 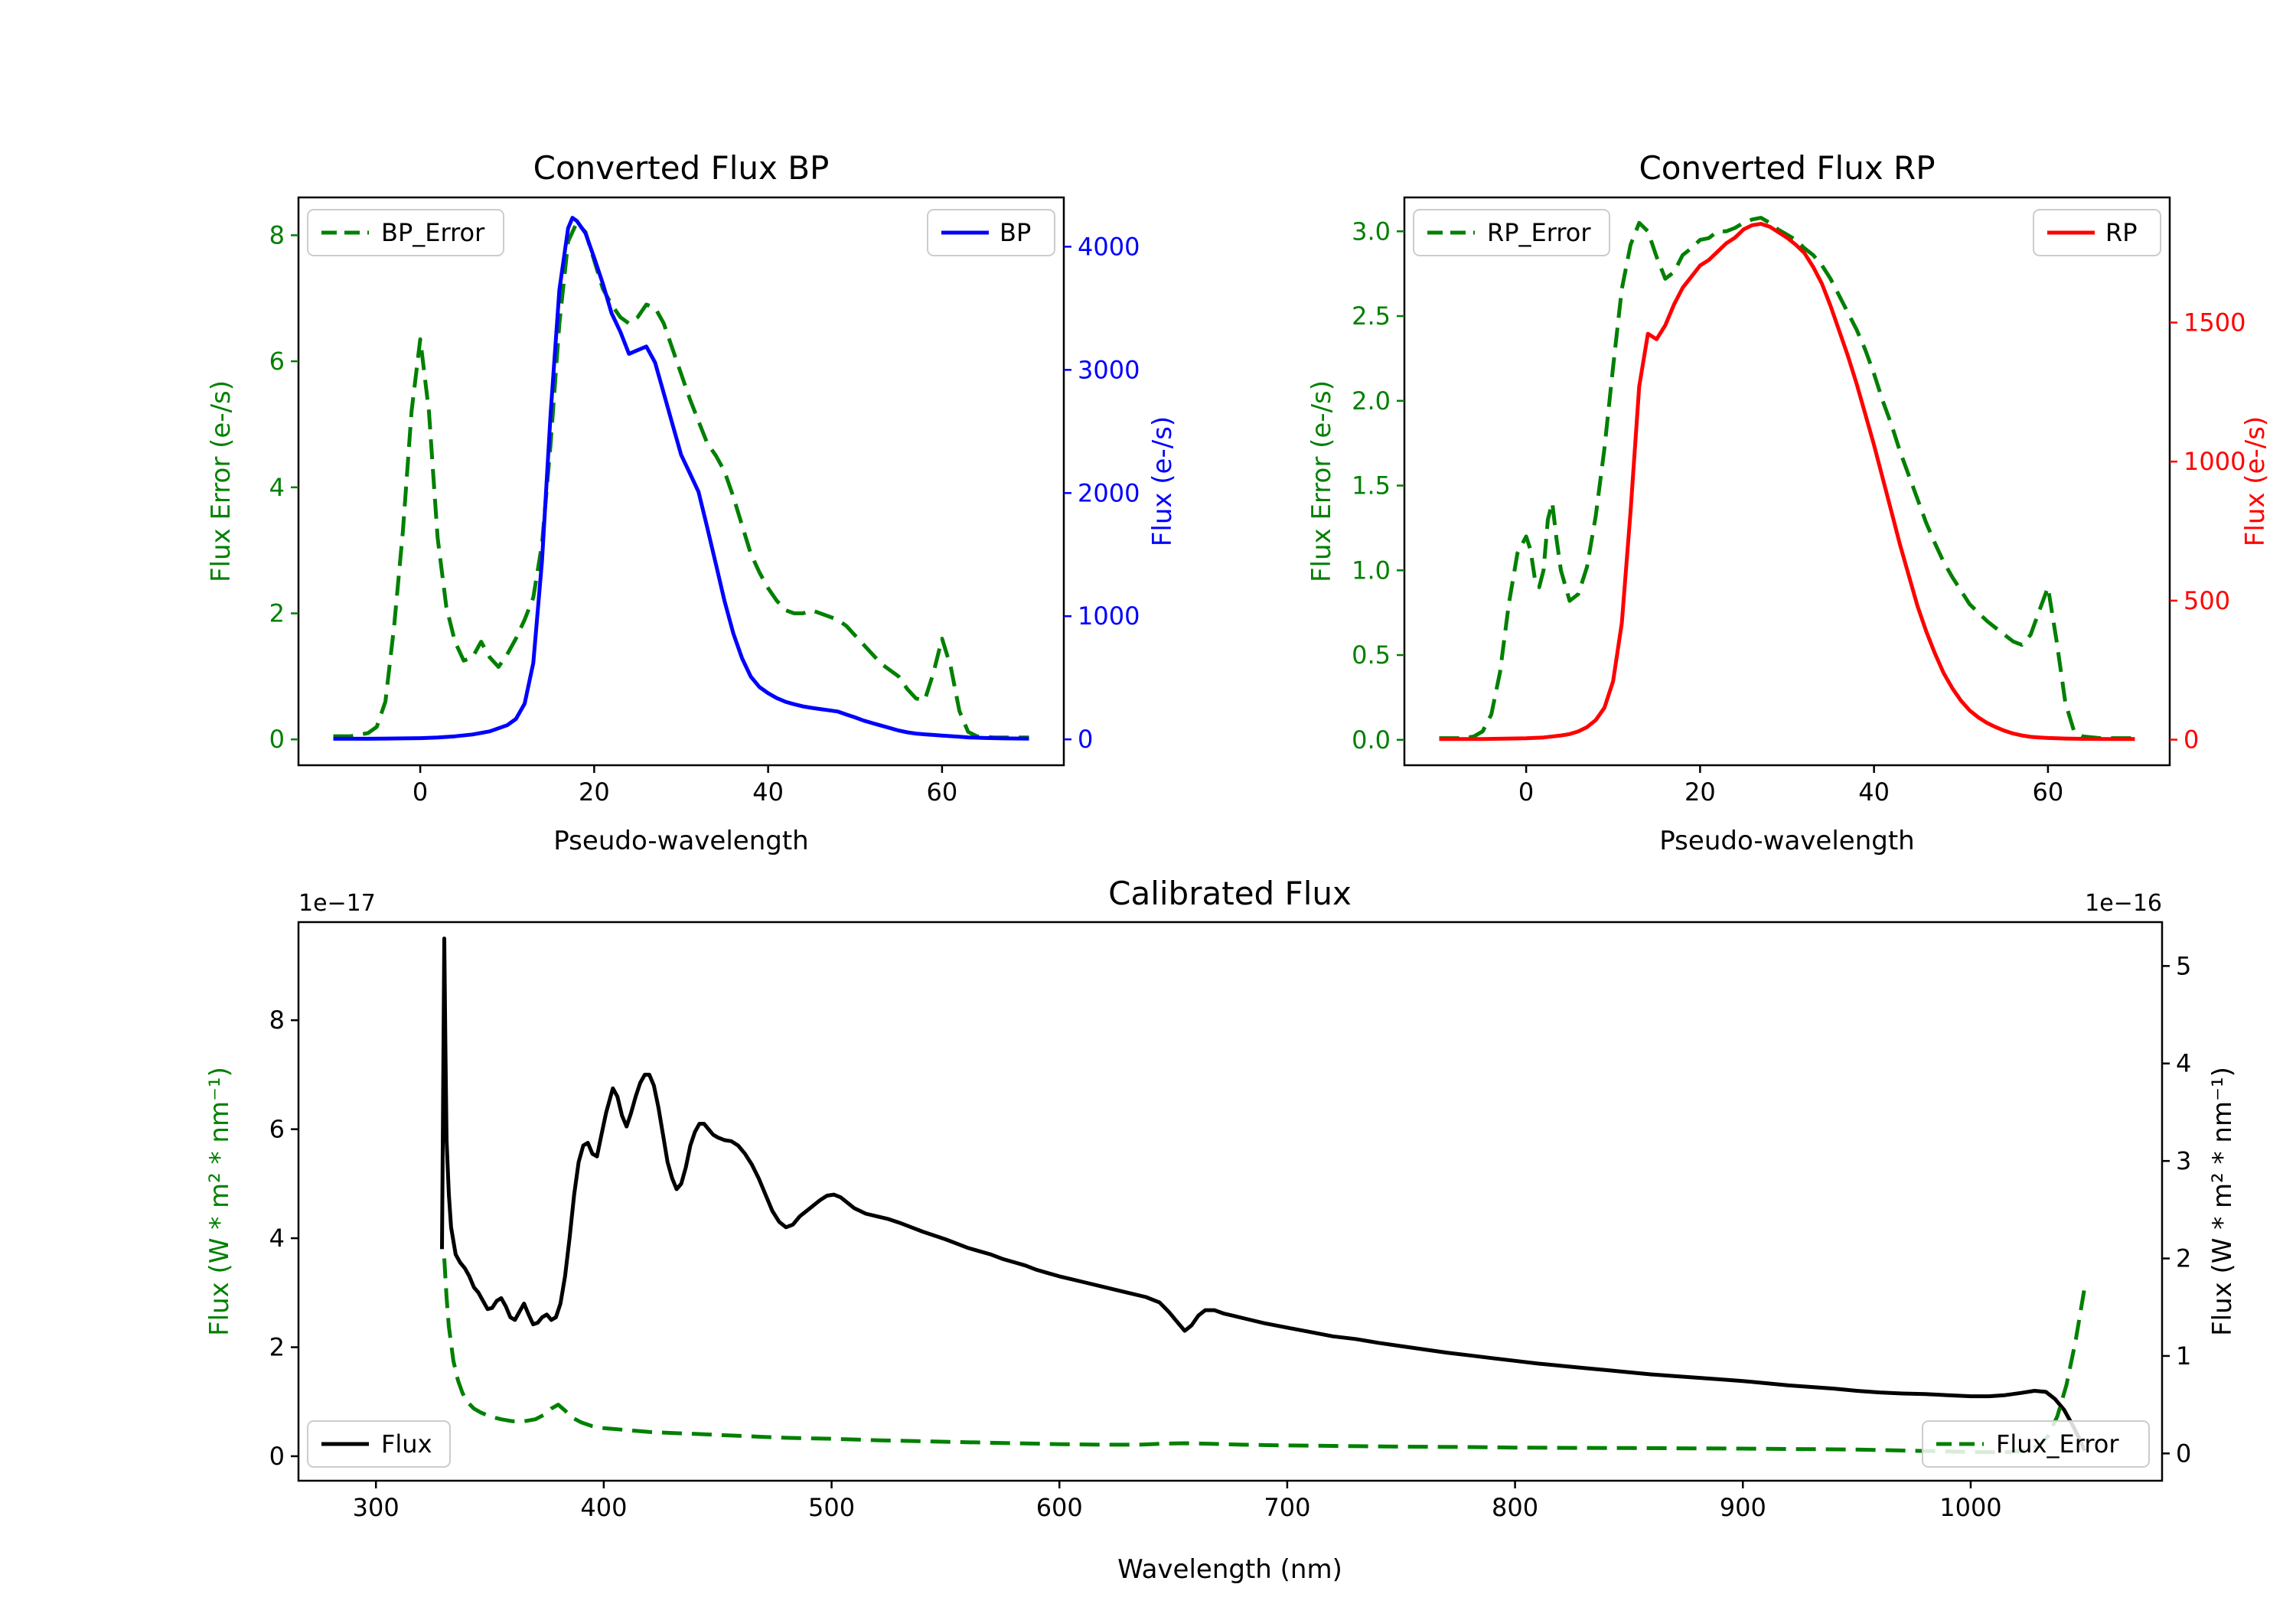 I want to click on left-tick-label: 0.0, so click(x=1371, y=740).